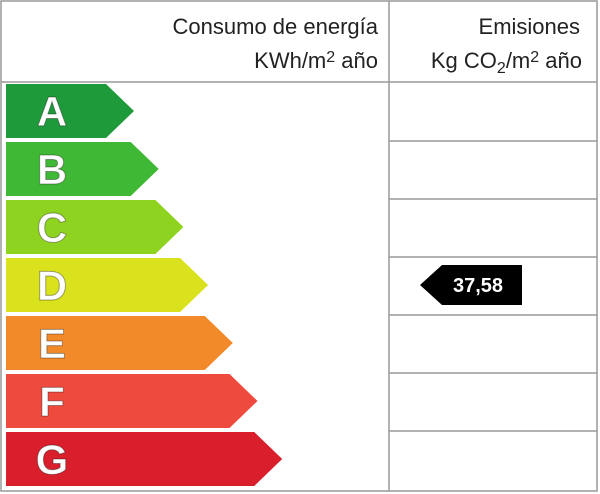  What do you see at coordinates (52, 169) in the screenshot?
I see `rating-letter: B` at bounding box center [52, 169].